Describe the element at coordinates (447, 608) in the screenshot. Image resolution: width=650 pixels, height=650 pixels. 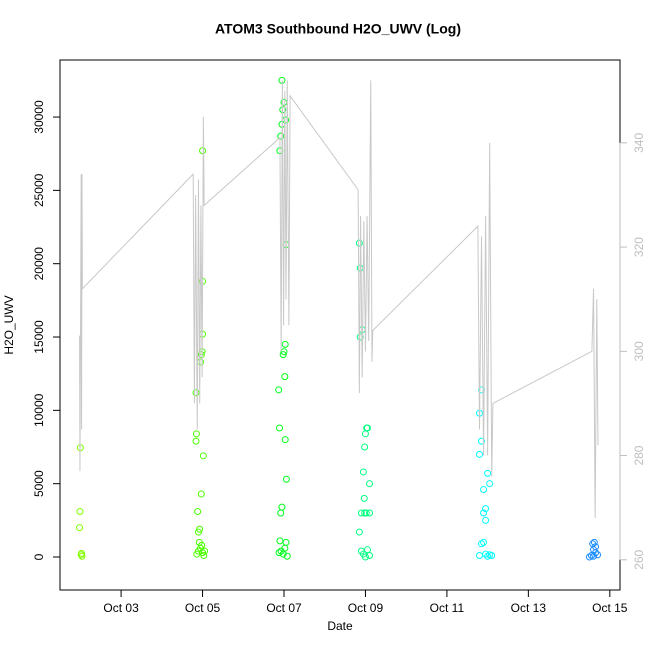
I see `x-tick-label: Oct 11` at that location.